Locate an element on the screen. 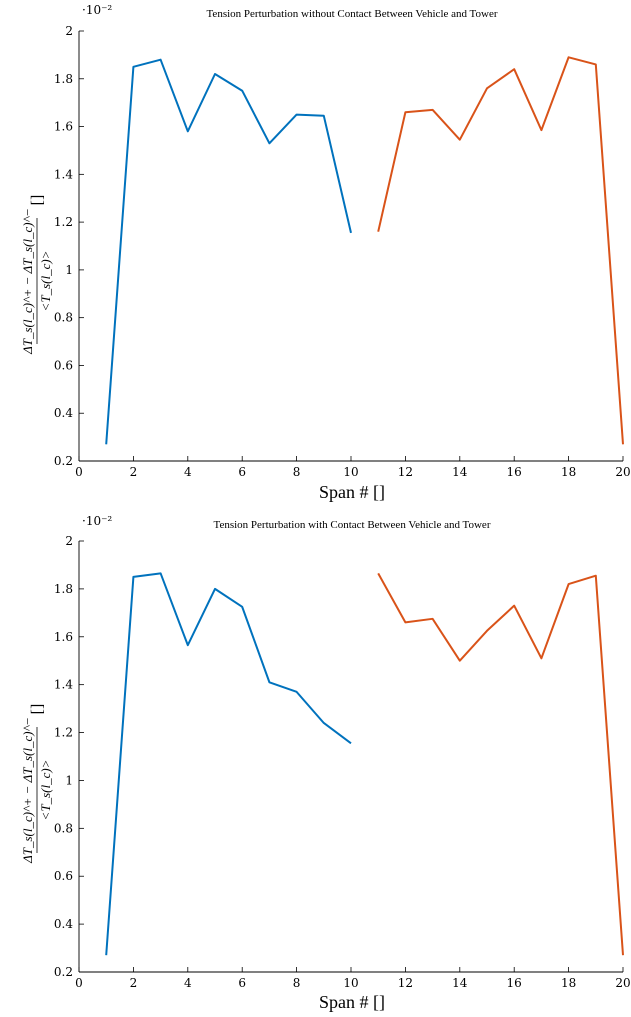 The width and height of the screenshot is (631, 1017). y-label-unit-bottom: [] is located at coordinates (37, 709).